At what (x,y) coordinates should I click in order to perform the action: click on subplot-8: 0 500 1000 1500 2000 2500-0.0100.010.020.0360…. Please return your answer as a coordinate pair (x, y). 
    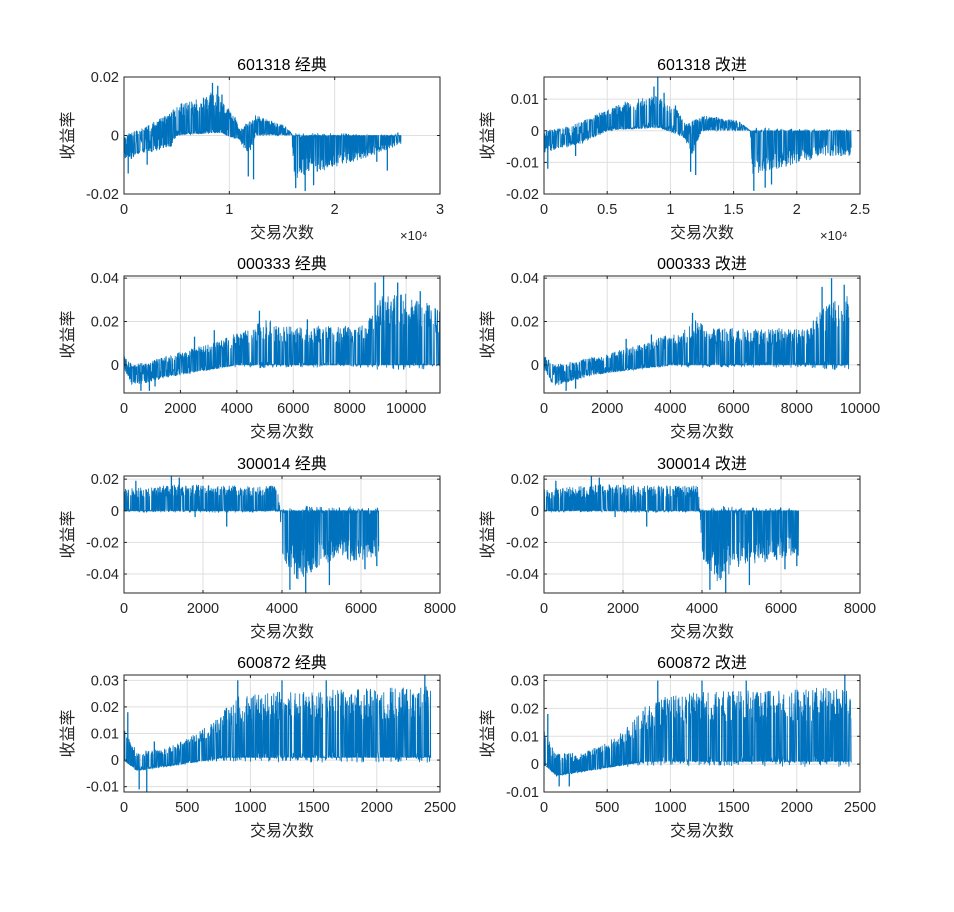
    Looking at the image, I should click on (677, 747).